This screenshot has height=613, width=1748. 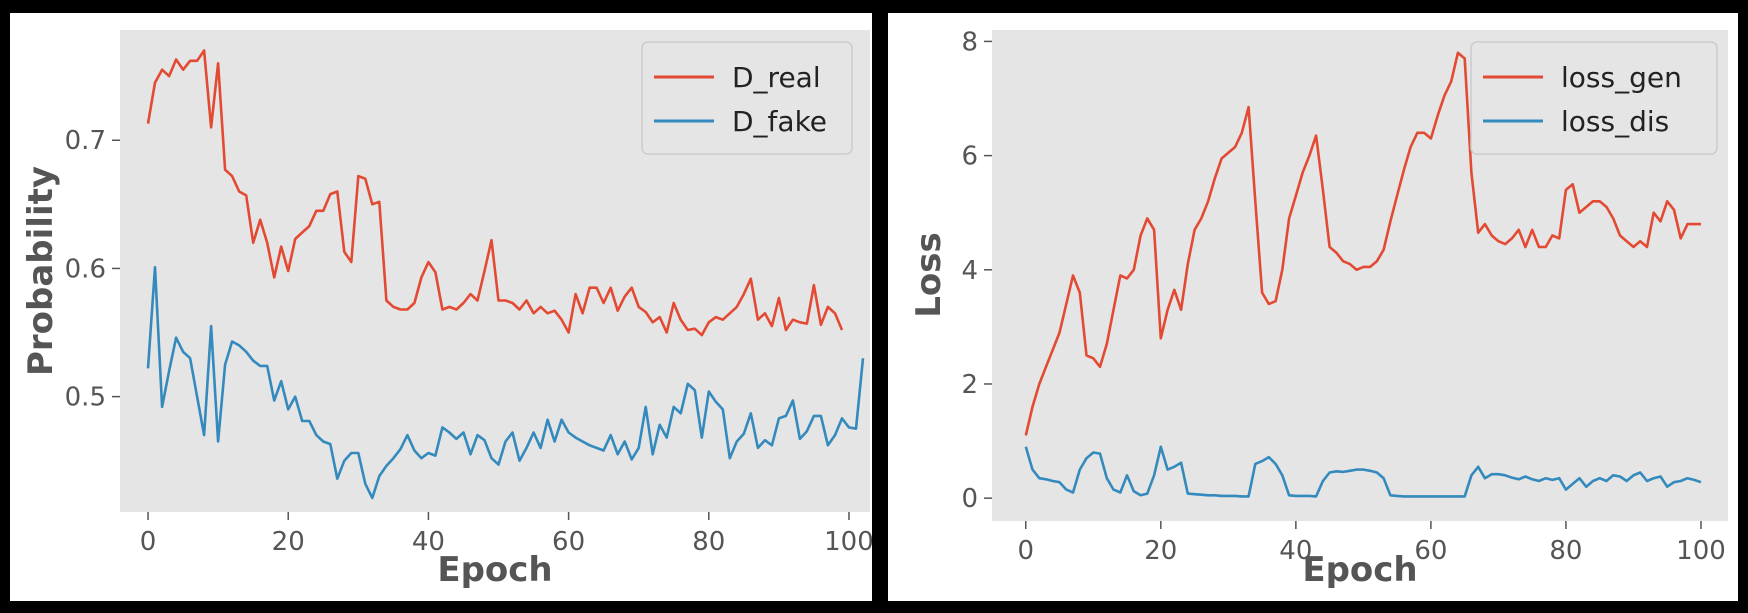 I want to click on legend-label: loss_dis, so click(x=1615, y=121).